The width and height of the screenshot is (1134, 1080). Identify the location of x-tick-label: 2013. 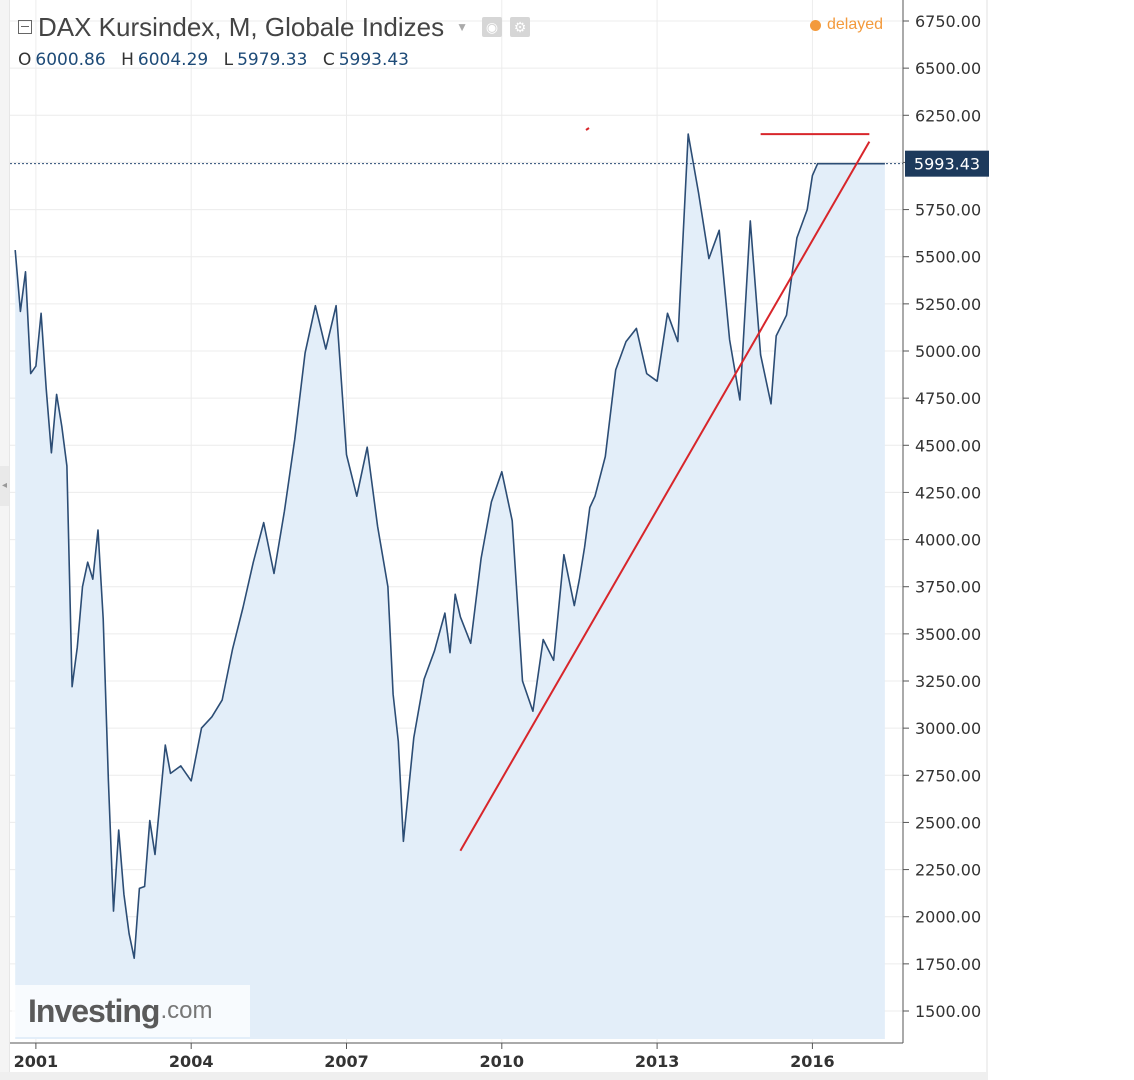
(657, 1061).